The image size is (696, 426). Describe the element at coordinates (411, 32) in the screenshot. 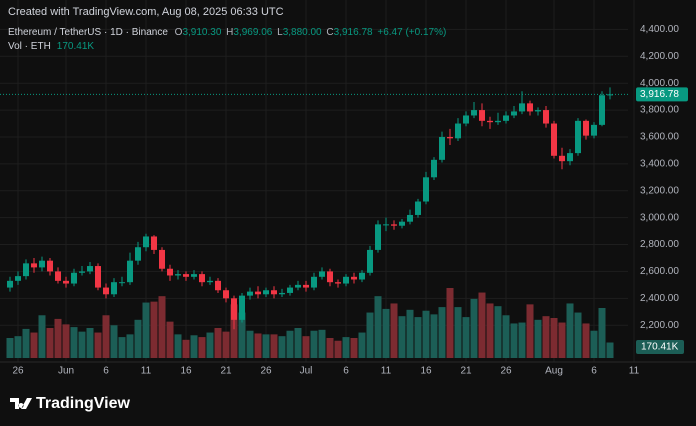

I see `change: +6.47 (+0.17%)` at that location.